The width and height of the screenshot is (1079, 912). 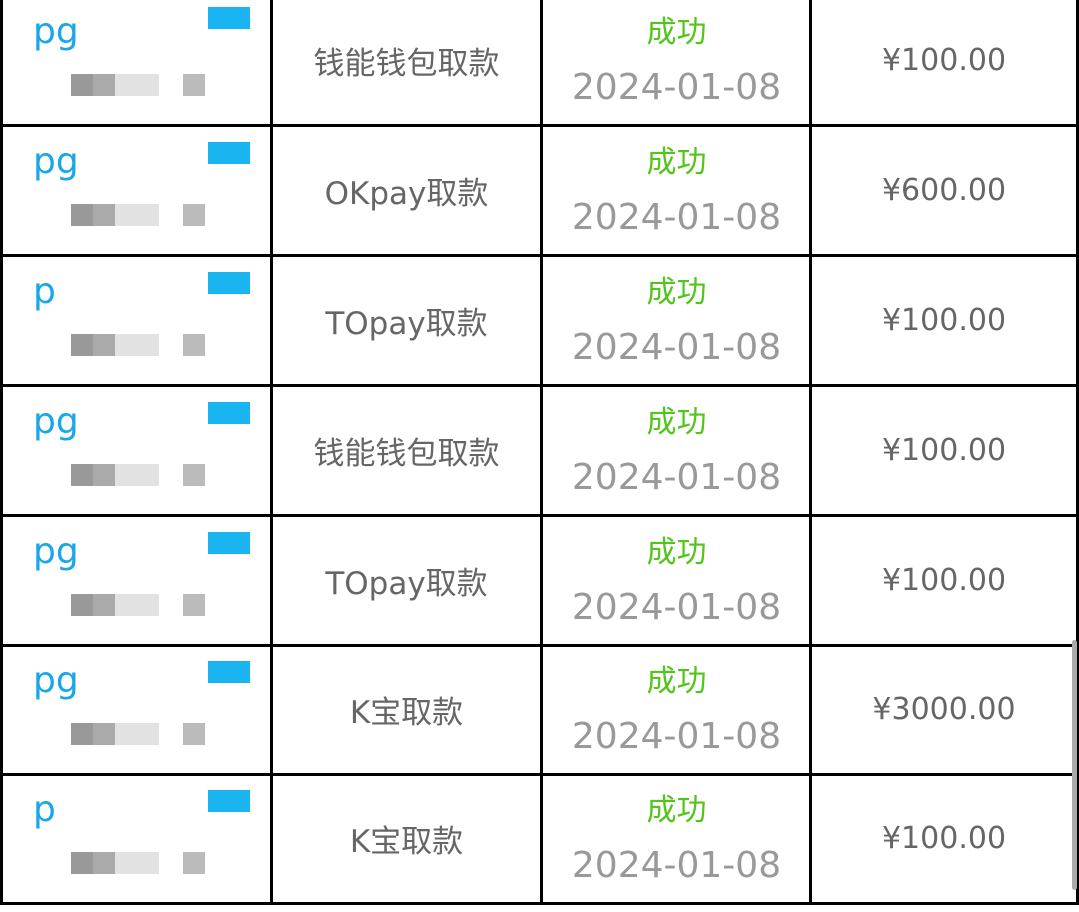 I want to click on amount-cell: ¥600.00, so click(x=944, y=190).